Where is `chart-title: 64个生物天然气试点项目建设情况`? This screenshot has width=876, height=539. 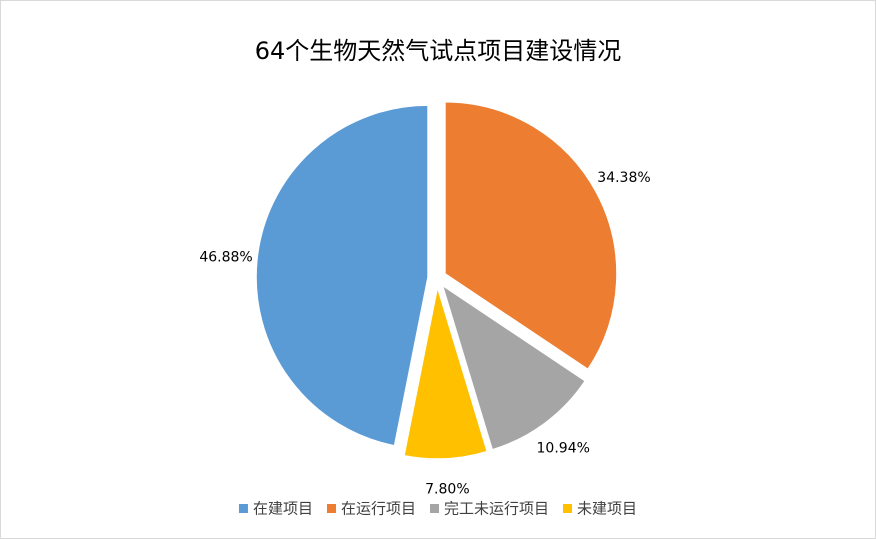
chart-title: 64个生物天然气试点项目建设情况 is located at coordinates (438, 51).